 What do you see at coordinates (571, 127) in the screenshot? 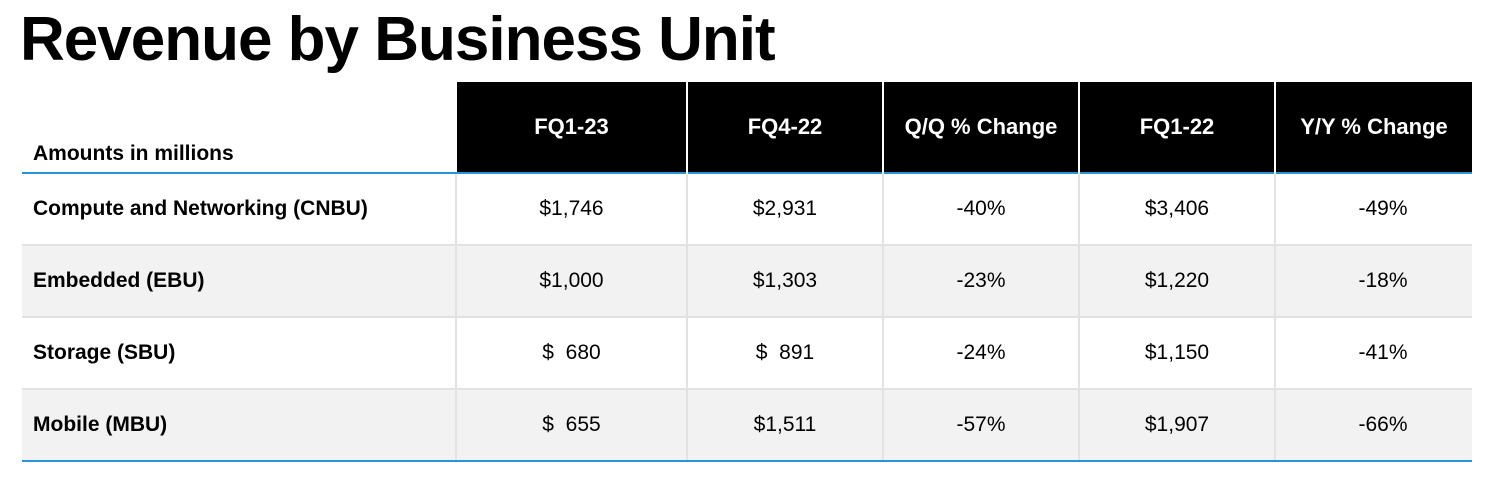
I see `column-header-fq1-23: FQ1-23` at bounding box center [571, 127].